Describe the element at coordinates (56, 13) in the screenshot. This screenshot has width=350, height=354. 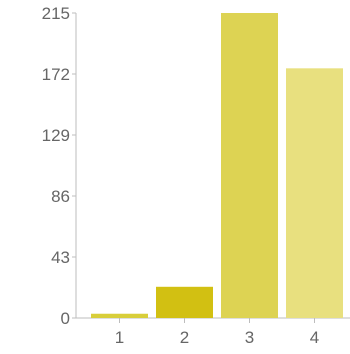
I see `y-tick-label: 215` at that location.